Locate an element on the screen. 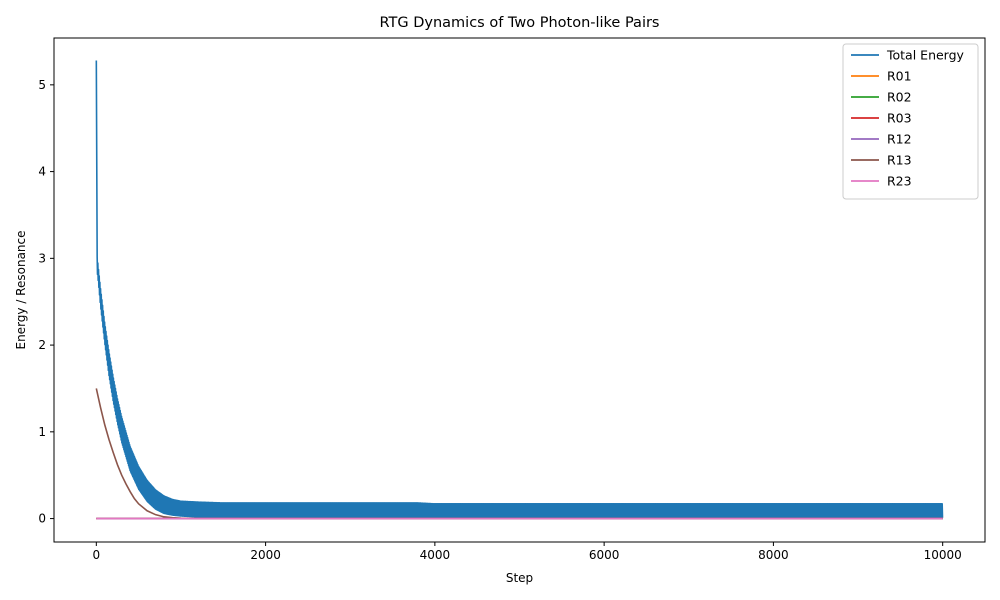 The image size is (1000, 600). legend-label: R13 is located at coordinates (899, 160).